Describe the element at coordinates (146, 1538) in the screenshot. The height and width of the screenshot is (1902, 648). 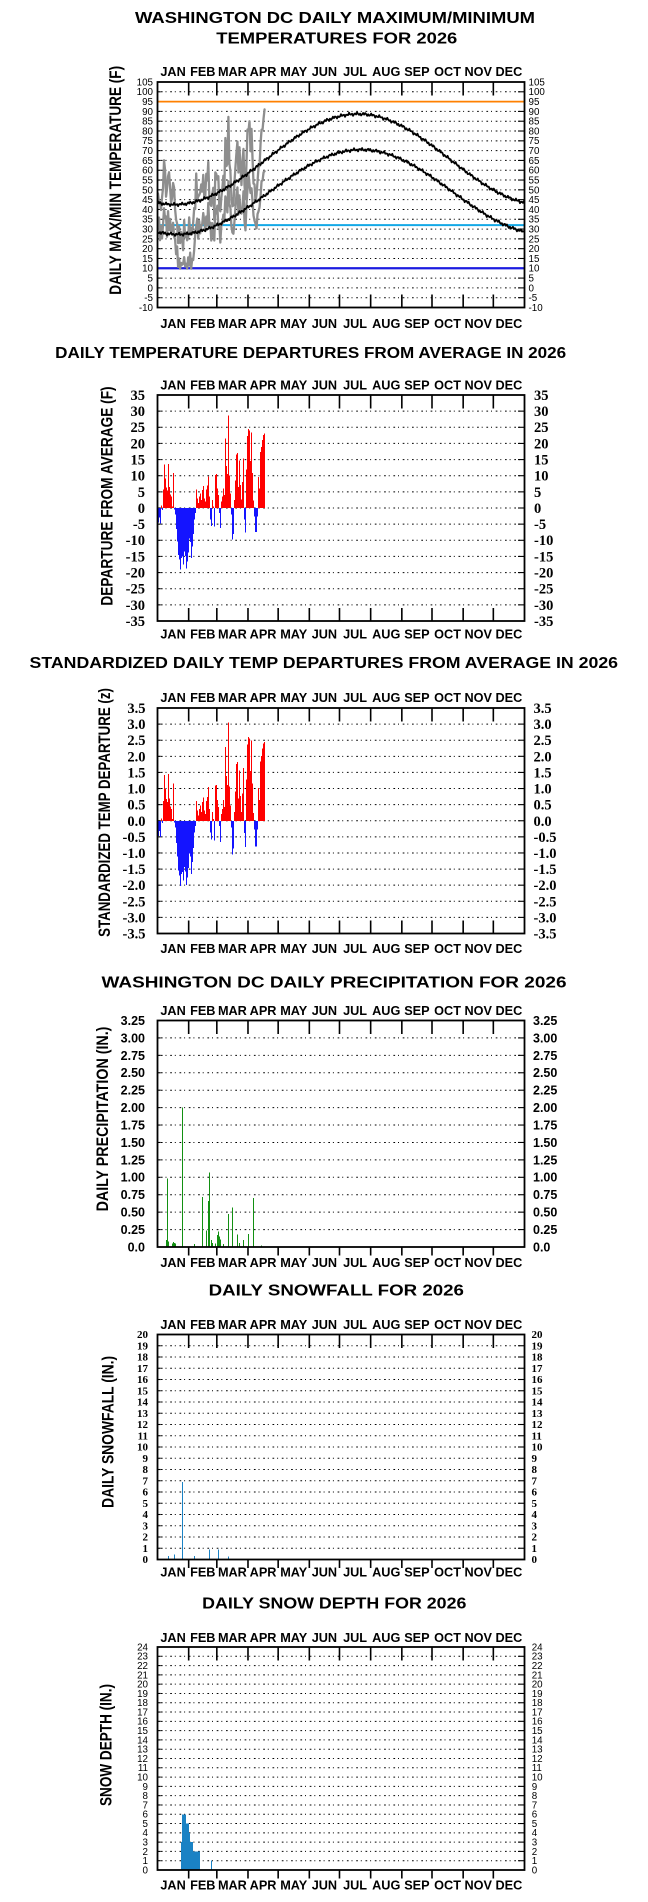
I see `svg-text: 2` at that location.